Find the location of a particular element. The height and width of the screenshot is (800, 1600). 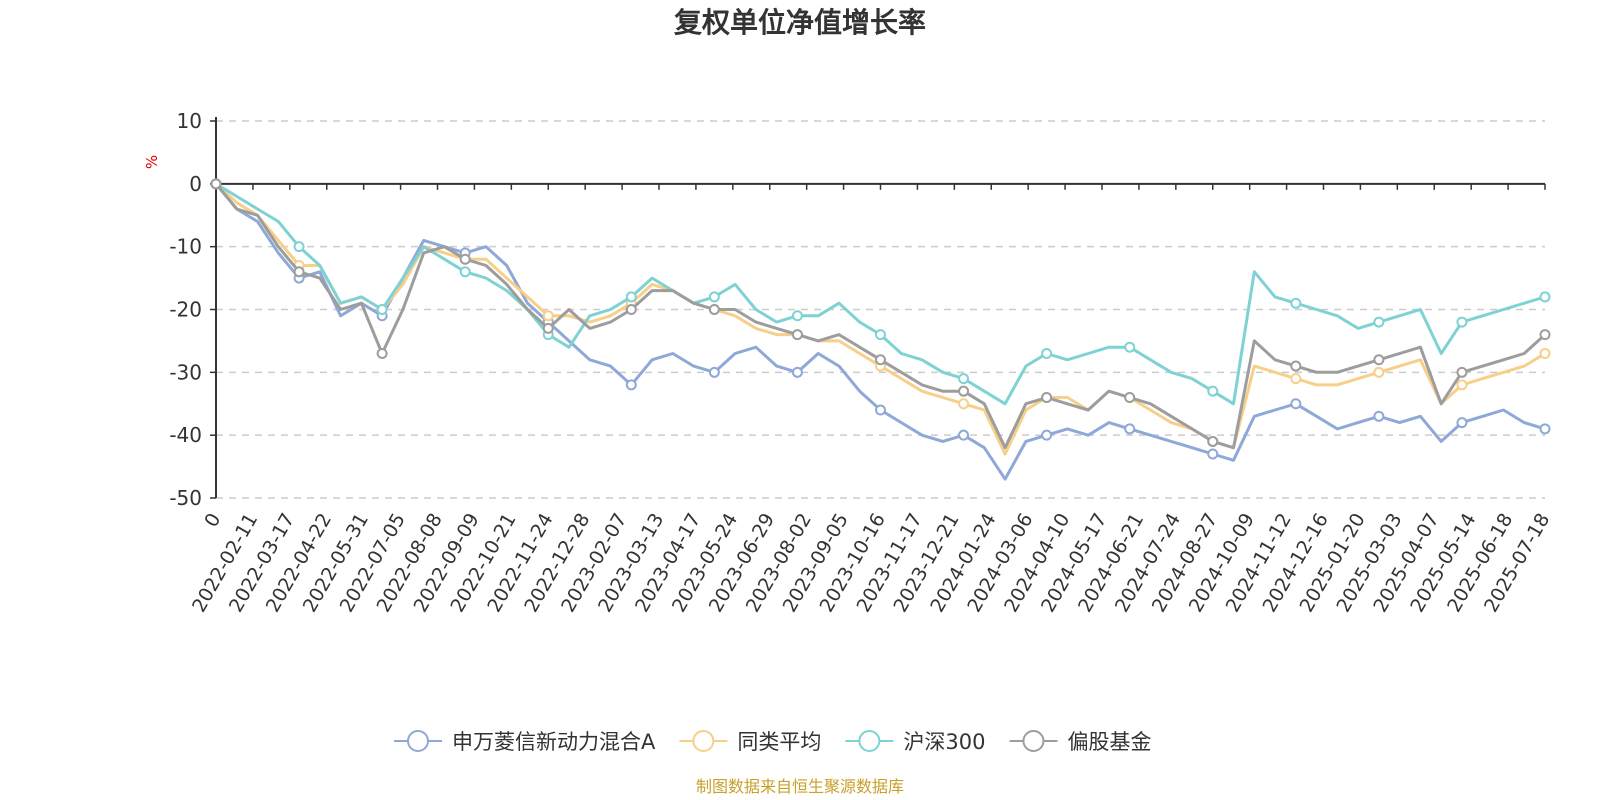

y-tick-label: -20 is located at coordinates (185, 310).